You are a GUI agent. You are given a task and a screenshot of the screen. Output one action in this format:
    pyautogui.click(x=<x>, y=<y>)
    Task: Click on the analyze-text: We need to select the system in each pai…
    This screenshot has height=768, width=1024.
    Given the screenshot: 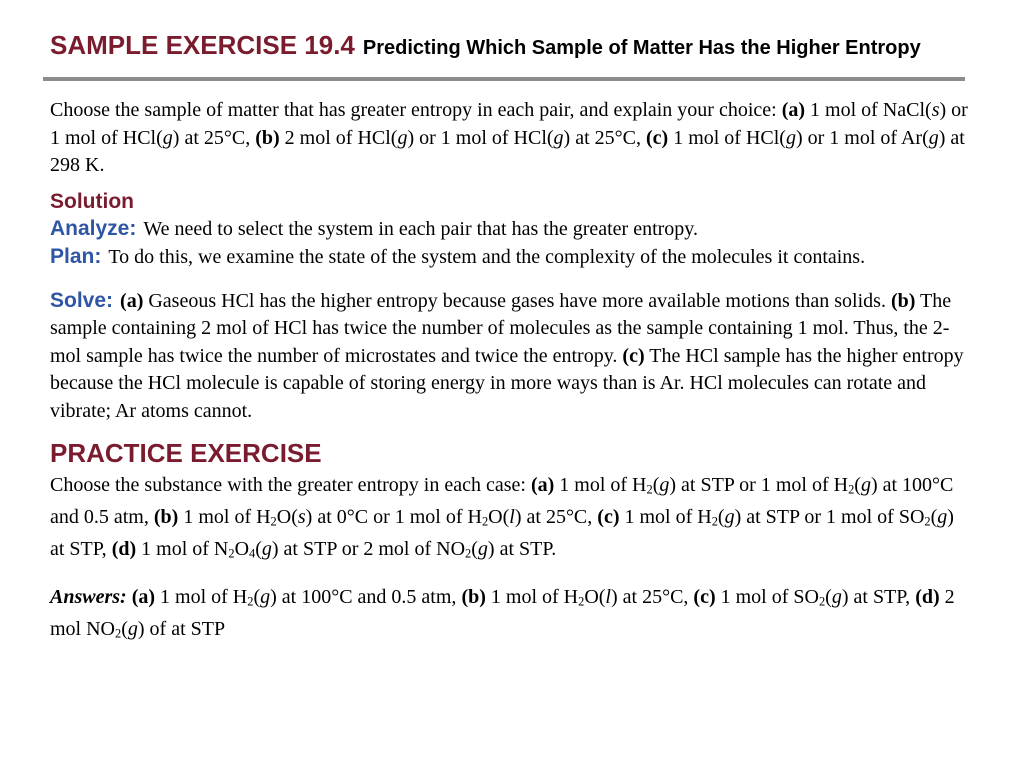 What is the action you would take?
    pyautogui.click(x=421, y=228)
    